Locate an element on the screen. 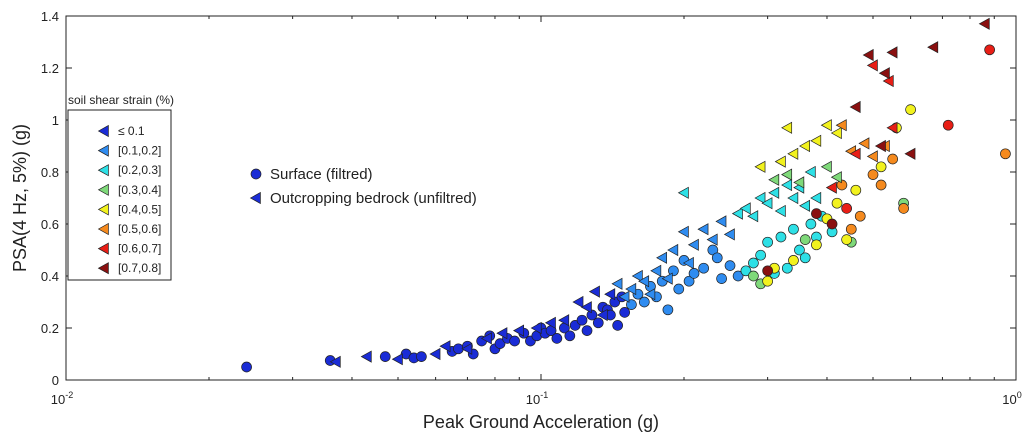 This screenshot has height=437, width=1028. y-tick-label: 1.4 is located at coordinates (50, 16).